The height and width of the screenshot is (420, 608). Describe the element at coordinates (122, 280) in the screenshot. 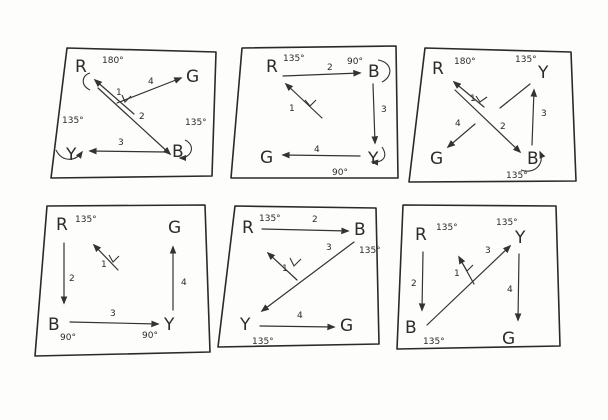

I see `panel-4: R G B Y 135° 90° 90° 1 2 3 4` at that location.